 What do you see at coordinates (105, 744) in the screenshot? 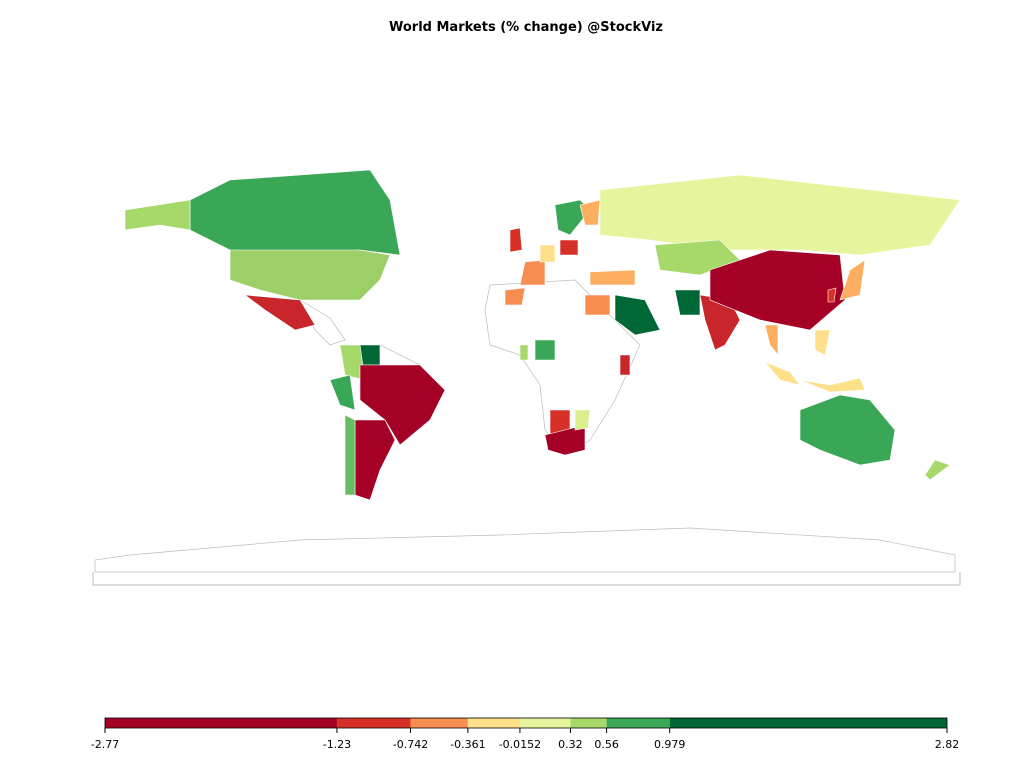
I see `legend-tick-label: -2.77` at bounding box center [105, 744].